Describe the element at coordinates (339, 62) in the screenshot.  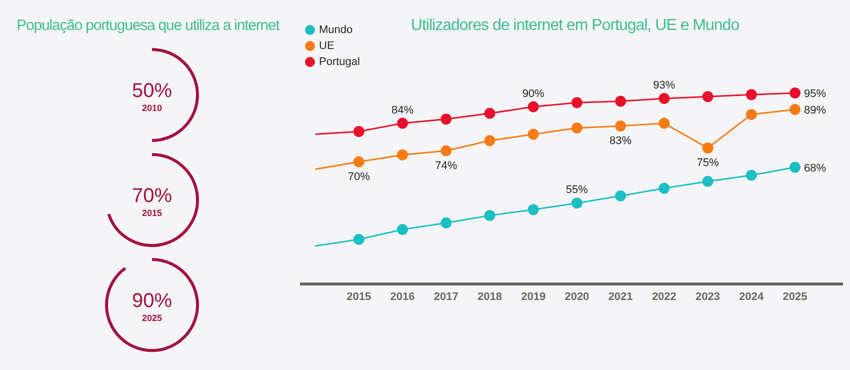
I see `legend-label: Portugal` at that location.